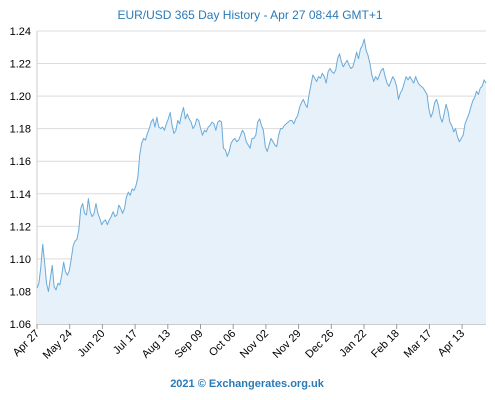 This screenshot has height=400, width=495. Describe the element at coordinates (20, 32) in the screenshot. I see `y-tick-label: 1.24` at that location.